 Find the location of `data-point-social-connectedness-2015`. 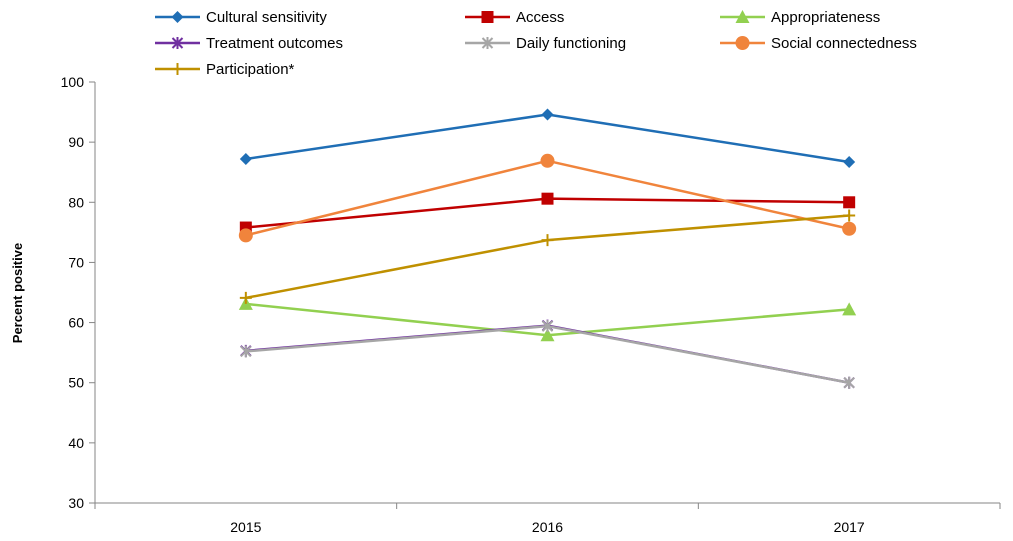

data-point-social-connectedness-2015 is located at coordinates (245, 235).